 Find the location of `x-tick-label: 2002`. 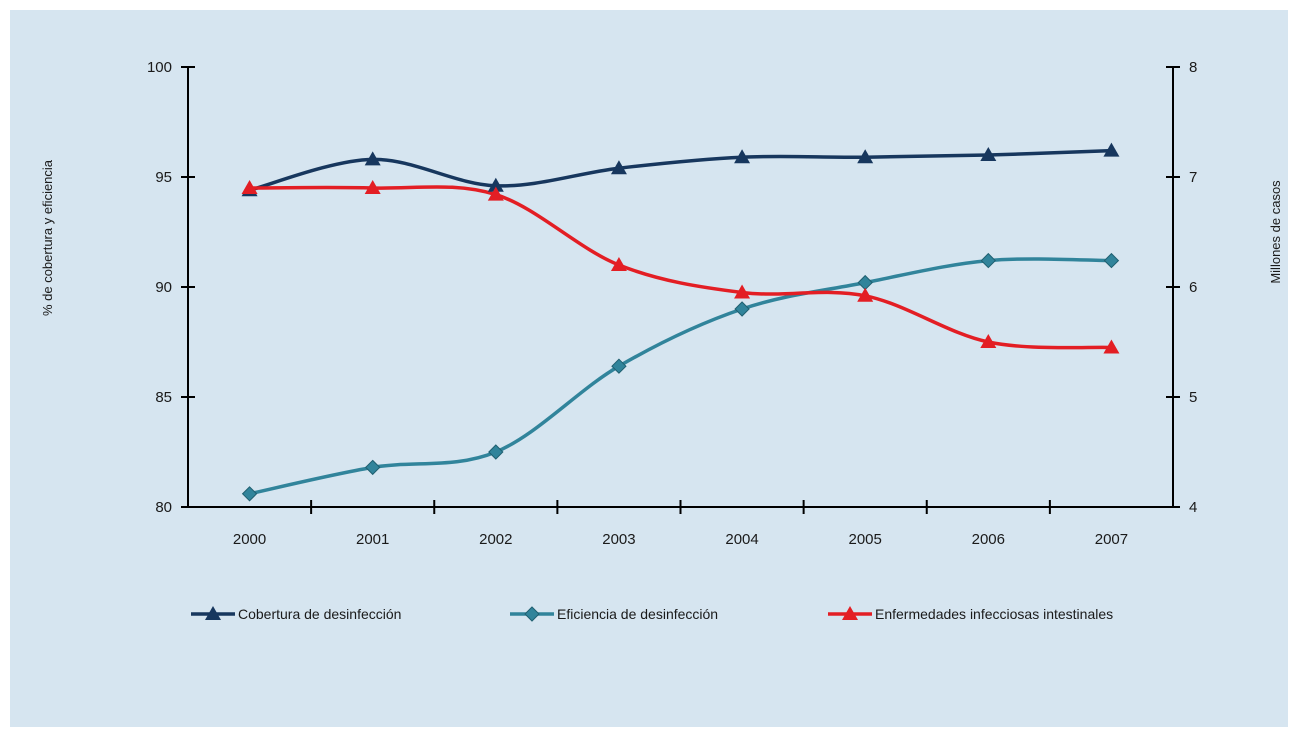

x-tick-label: 2002 is located at coordinates (495, 539).